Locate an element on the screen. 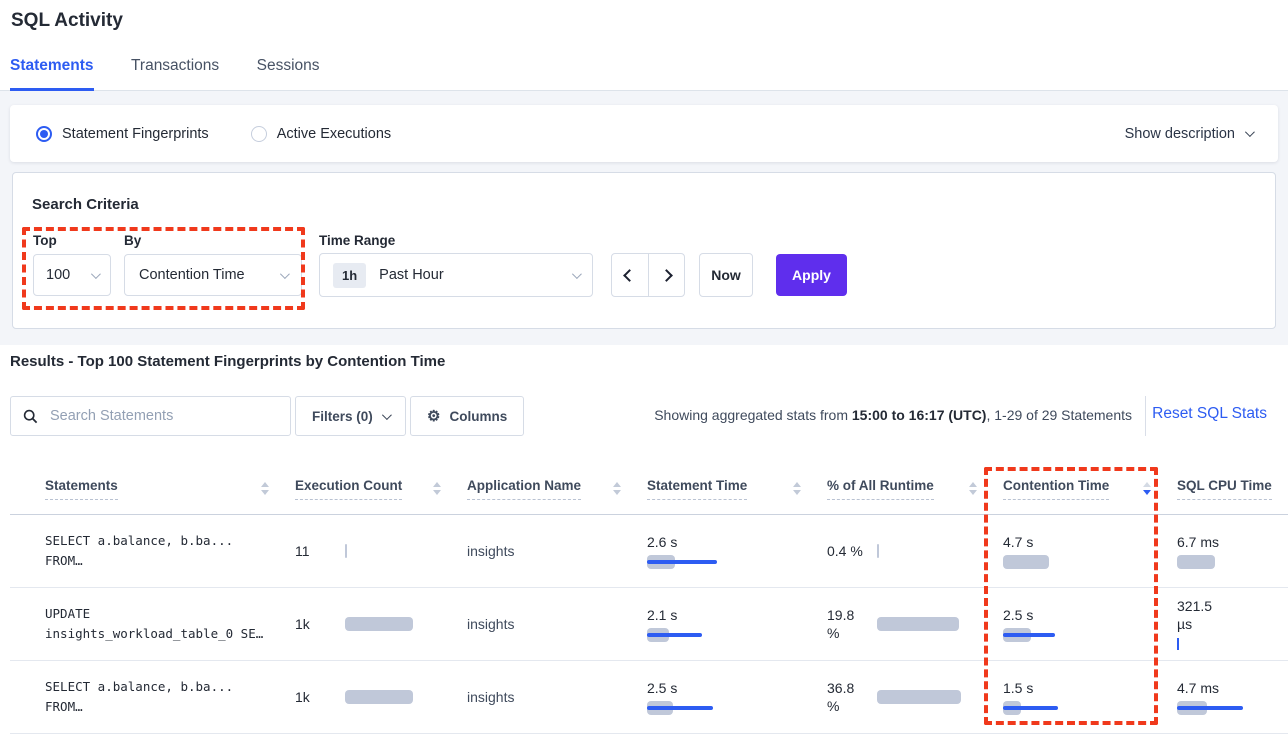  column-header-execution-count: Execution Count is located at coordinates (381, 488).